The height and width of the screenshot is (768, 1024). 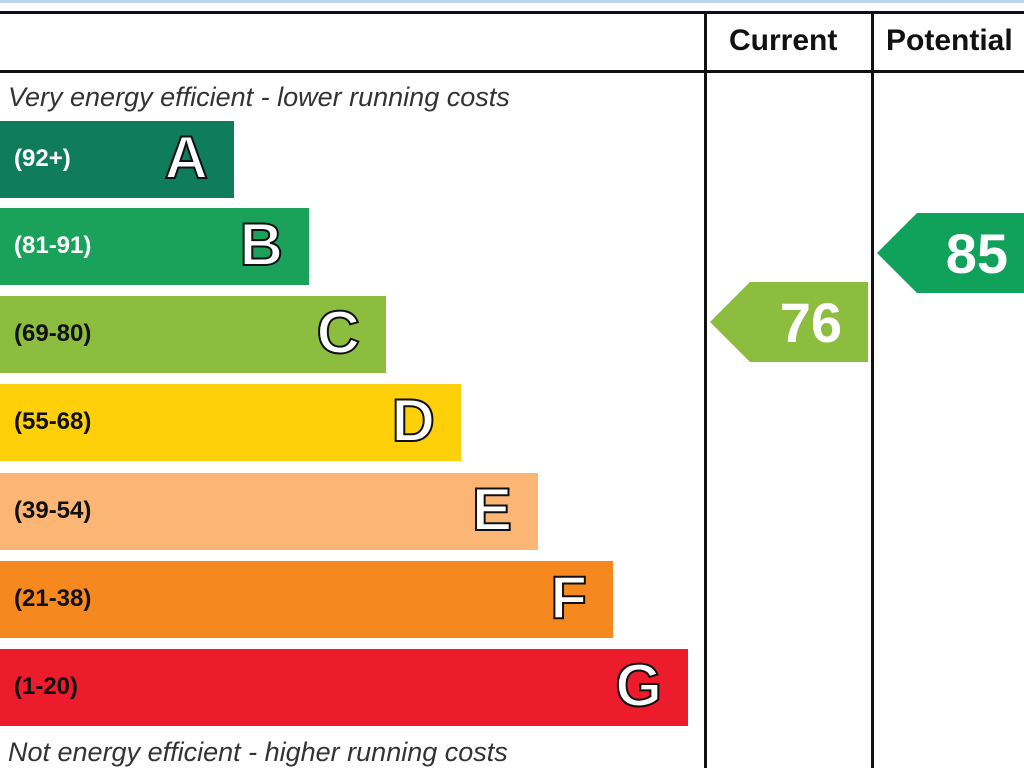 What do you see at coordinates (413, 420) in the screenshot?
I see `band-letter: D` at bounding box center [413, 420].